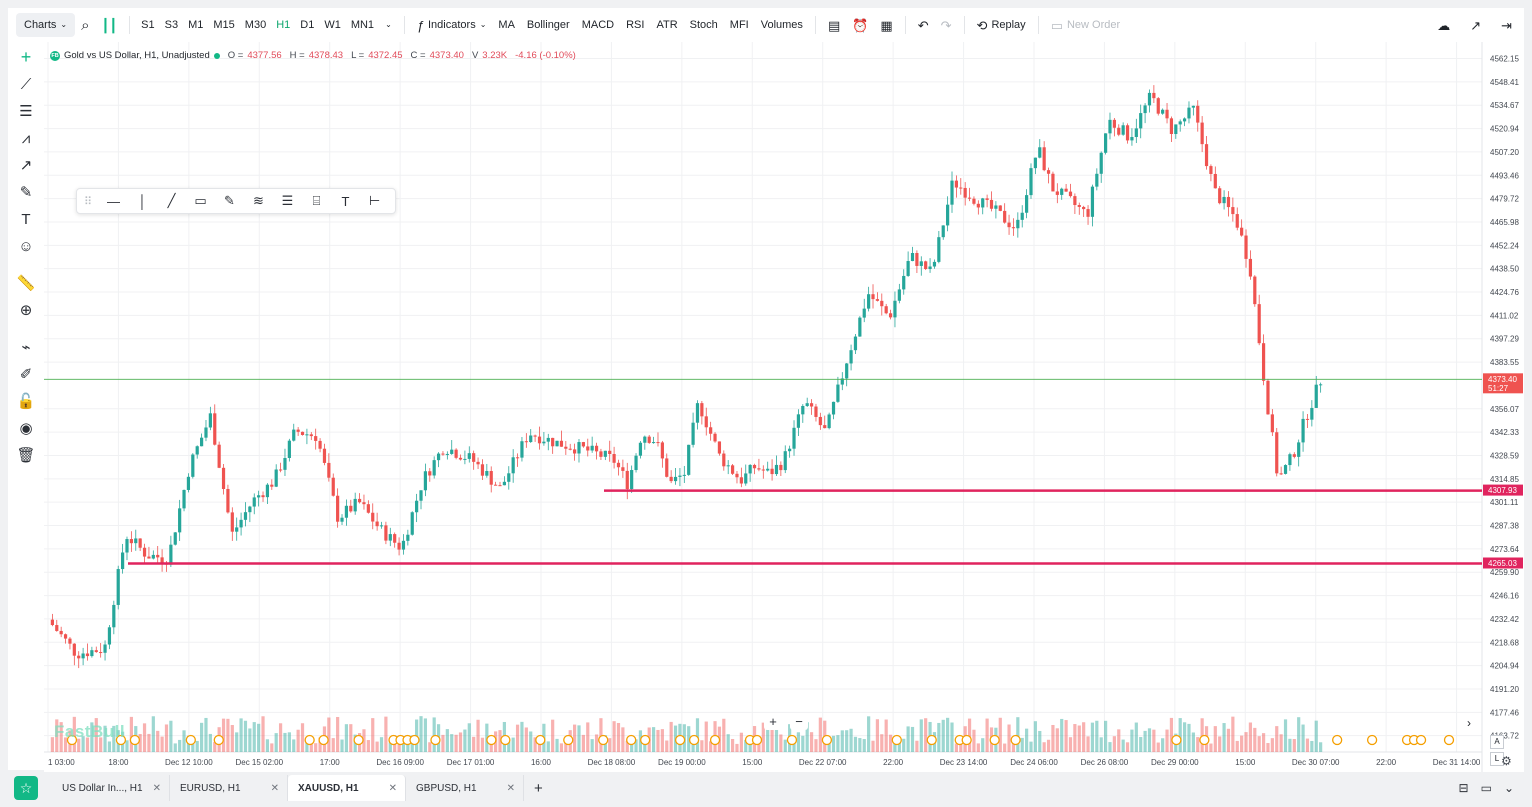 Image resolution: width=1532 pixels, height=807 pixels. Describe the element at coordinates (598, 25) in the screenshot. I see `indicator-macd: MACD` at that location.